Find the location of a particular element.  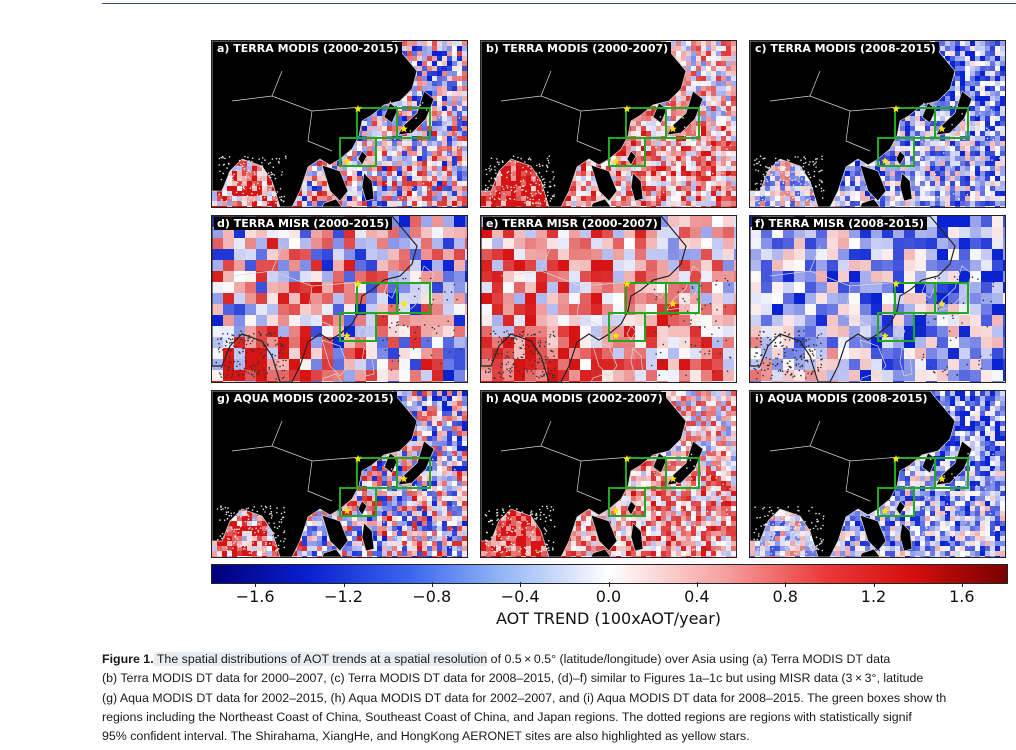

colorbar-tick-label: 1.6 is located at coordinates (962, 596).